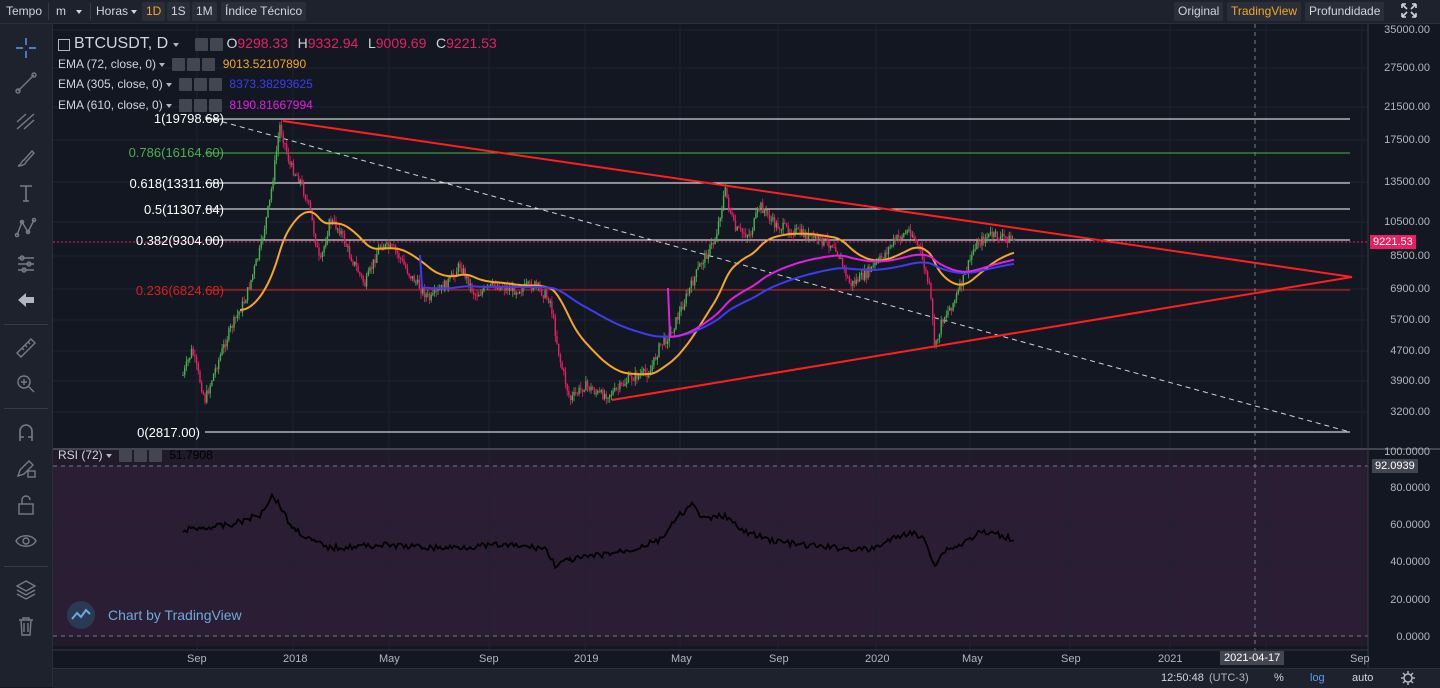 This screenshot has height=688, width=1440. I want to click on prediction-tool, so click(26, 264).